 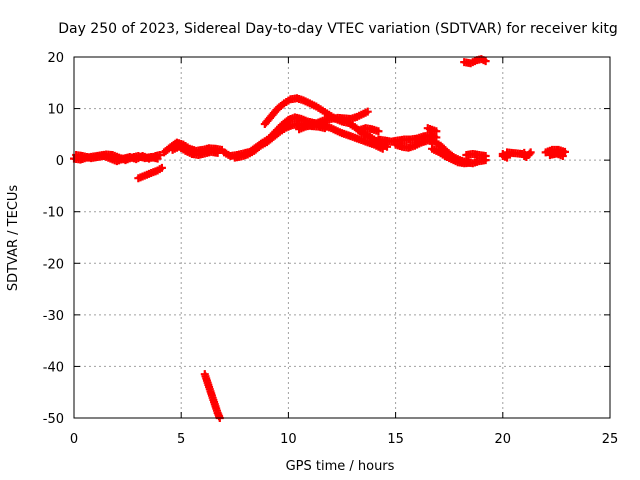 I want to click on x-tick-labels: 0 5 10 15 20 25, so click(x=344, y=439).